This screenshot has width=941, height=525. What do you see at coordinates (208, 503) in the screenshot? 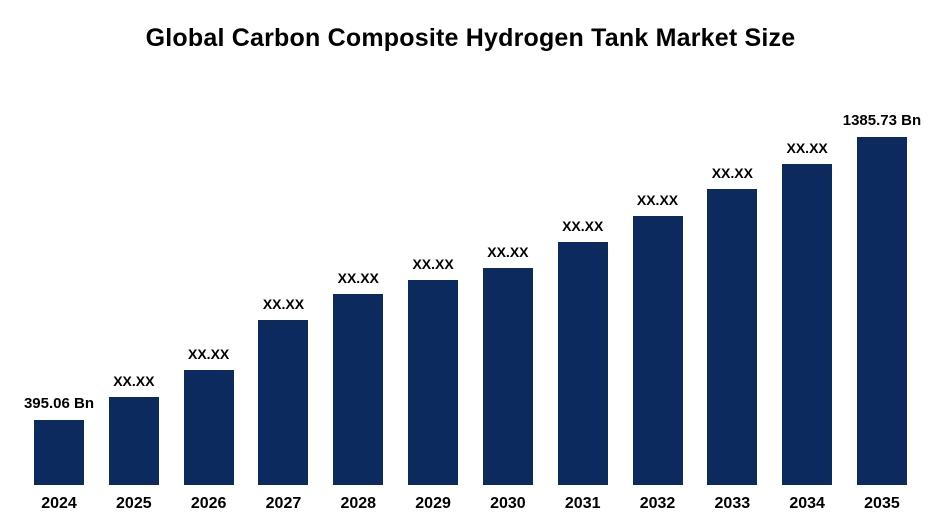
I see `x-axis-label: 2026` at bounding box center [208, 503].